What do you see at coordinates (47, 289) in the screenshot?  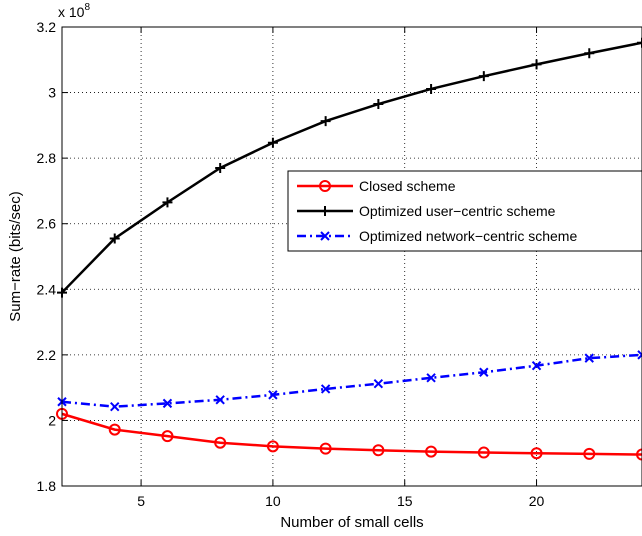 I see `y-tick-label: 2.4` at bounding box center [47, 289].